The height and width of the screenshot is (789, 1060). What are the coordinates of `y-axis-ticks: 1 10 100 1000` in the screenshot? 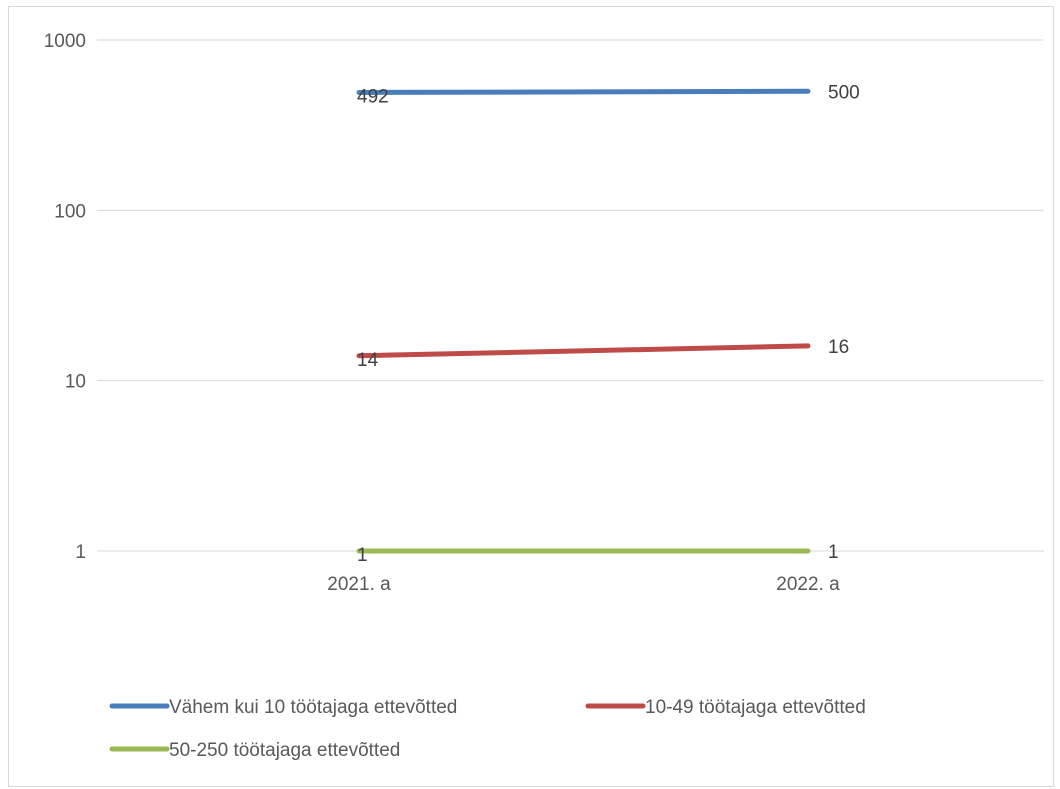 It's located at (65, 297).